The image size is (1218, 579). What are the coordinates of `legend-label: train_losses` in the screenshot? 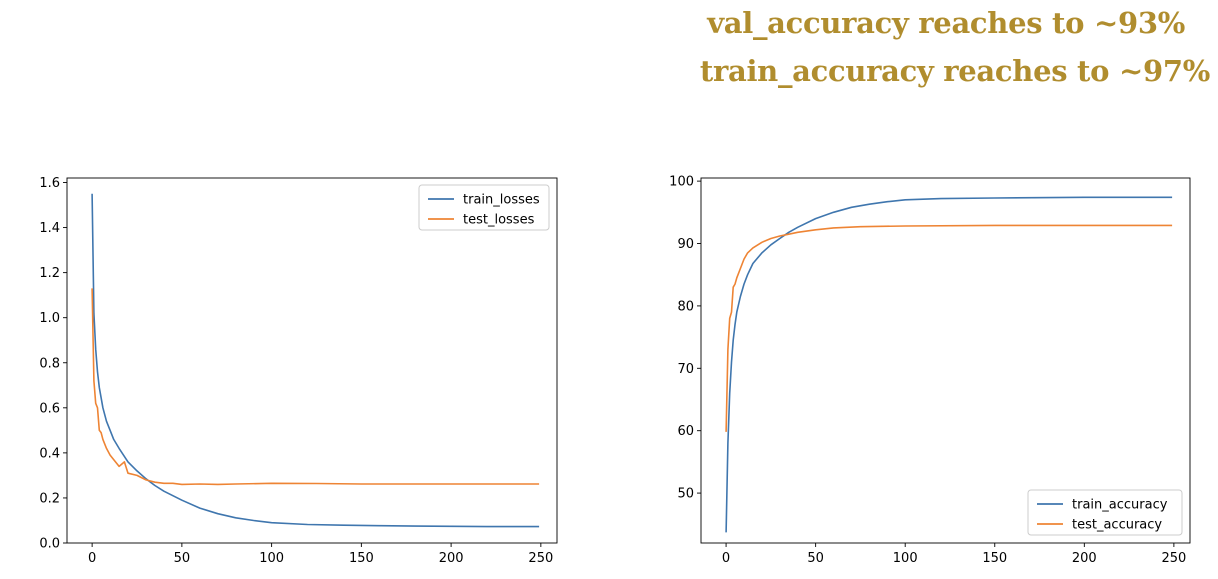 It's located at (501, 200).